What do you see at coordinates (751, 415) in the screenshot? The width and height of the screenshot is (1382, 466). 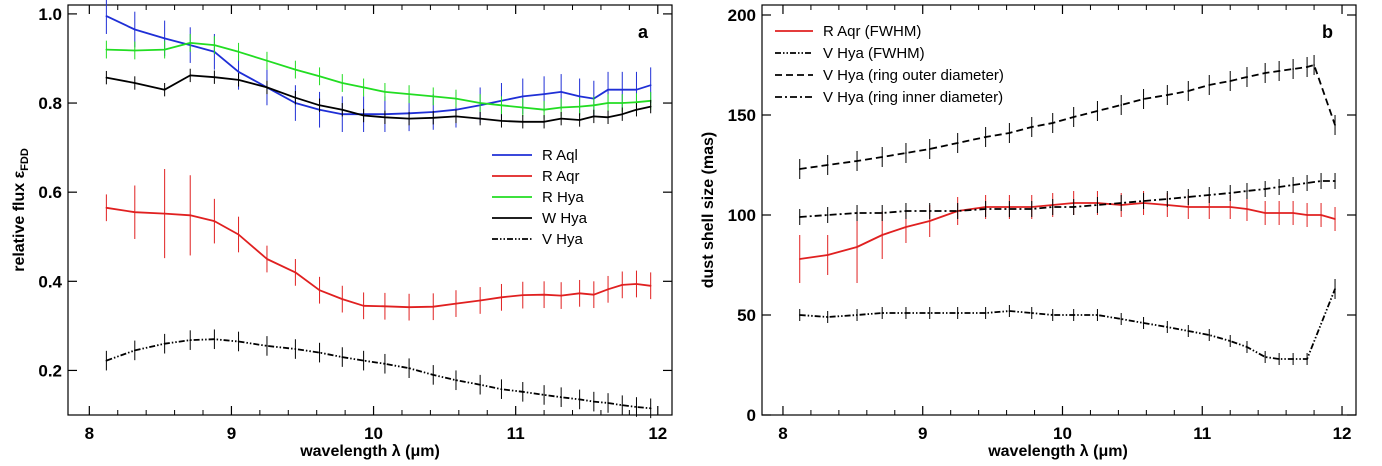 I see `y-tick-label: 0` at bounding box center [751, 415].